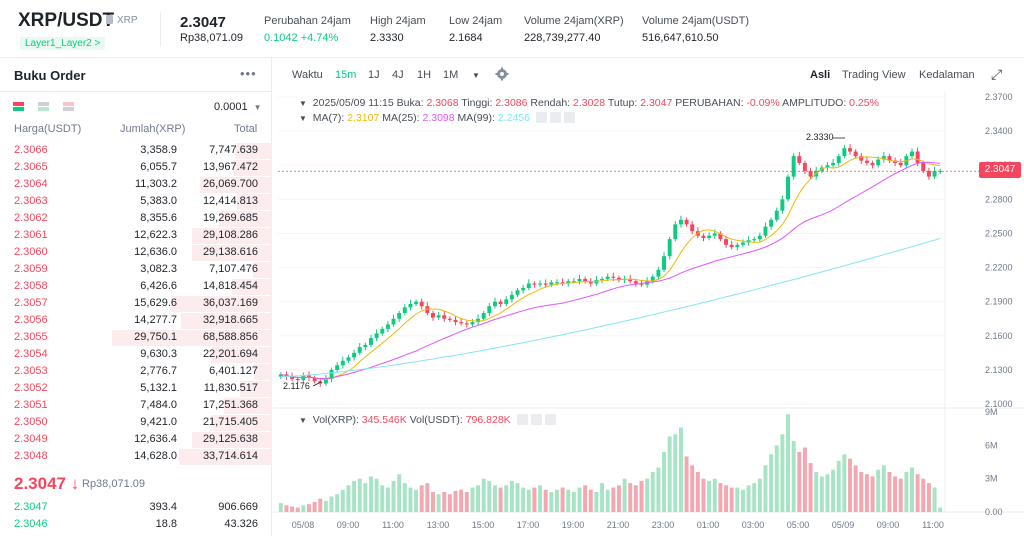 Image resolution: width=1024 pixels, height=536 pixels. I want to click on interval-4j: 4J, so click(398, 75).